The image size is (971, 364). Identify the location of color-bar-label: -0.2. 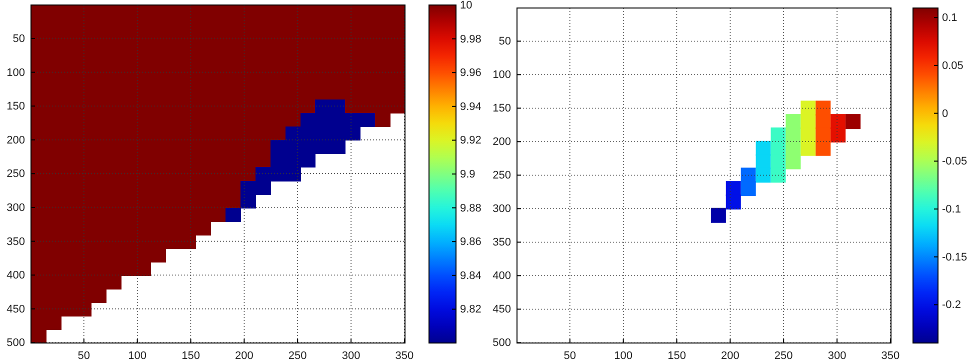
(951, 305).